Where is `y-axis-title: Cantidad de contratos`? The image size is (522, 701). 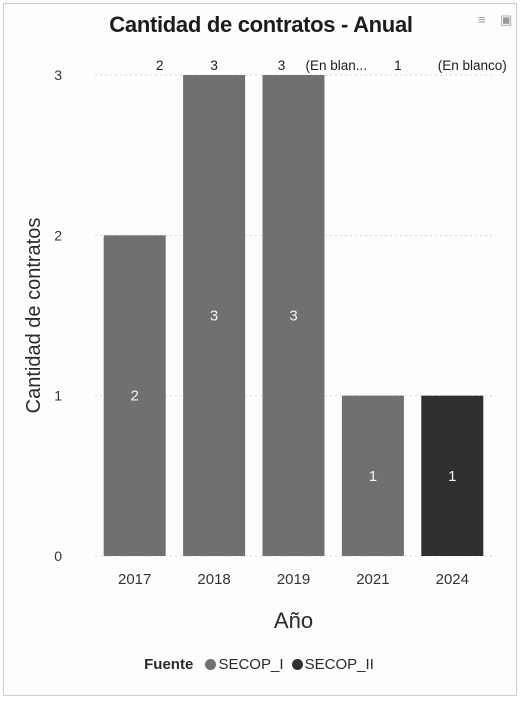 y-axis-title: Cantidad de contratos is located at coordinates (34, 316).